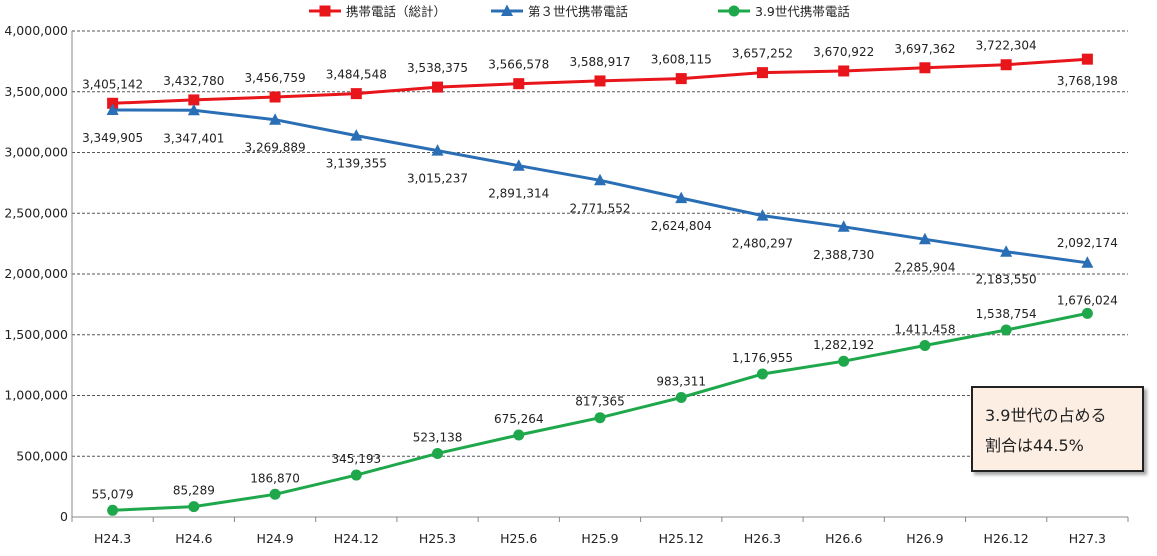 The image size is (1157, 556). Describe the element at coordinates (519, 419) in the screenshot. I see `data-label: 675,264` at that location.